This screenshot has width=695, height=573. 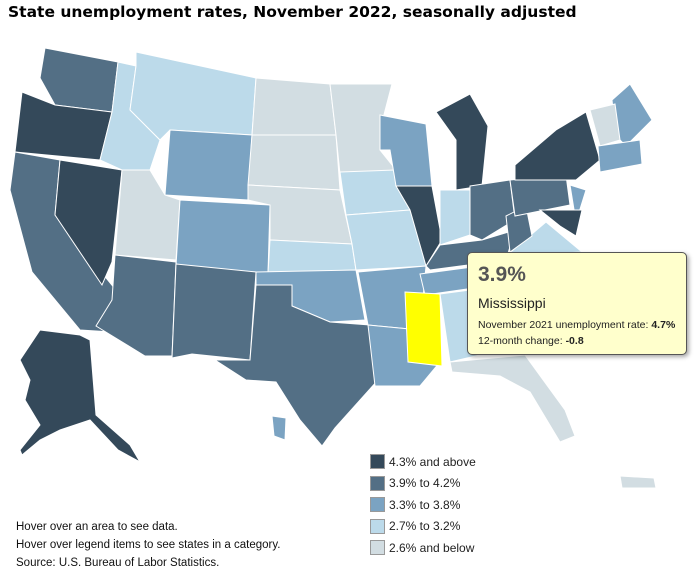 What do you see at coordinates (432, 547) in the screenshot?
I see `legend-label: 2.6% and below` at bounding box center [432, 547].